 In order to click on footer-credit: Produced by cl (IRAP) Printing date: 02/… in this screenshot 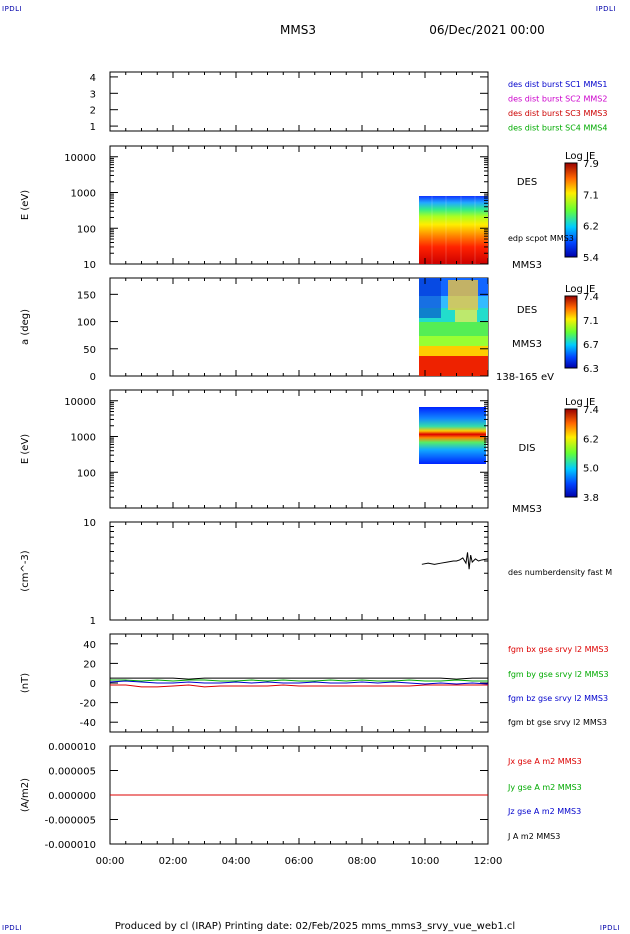, I will do `click(315, 926)`.